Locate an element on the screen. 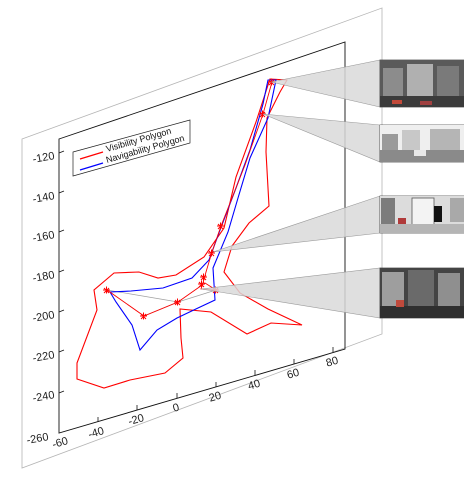 The image size is (464, 492). y-tick-label: -240 is located at coordinates (44, 397).